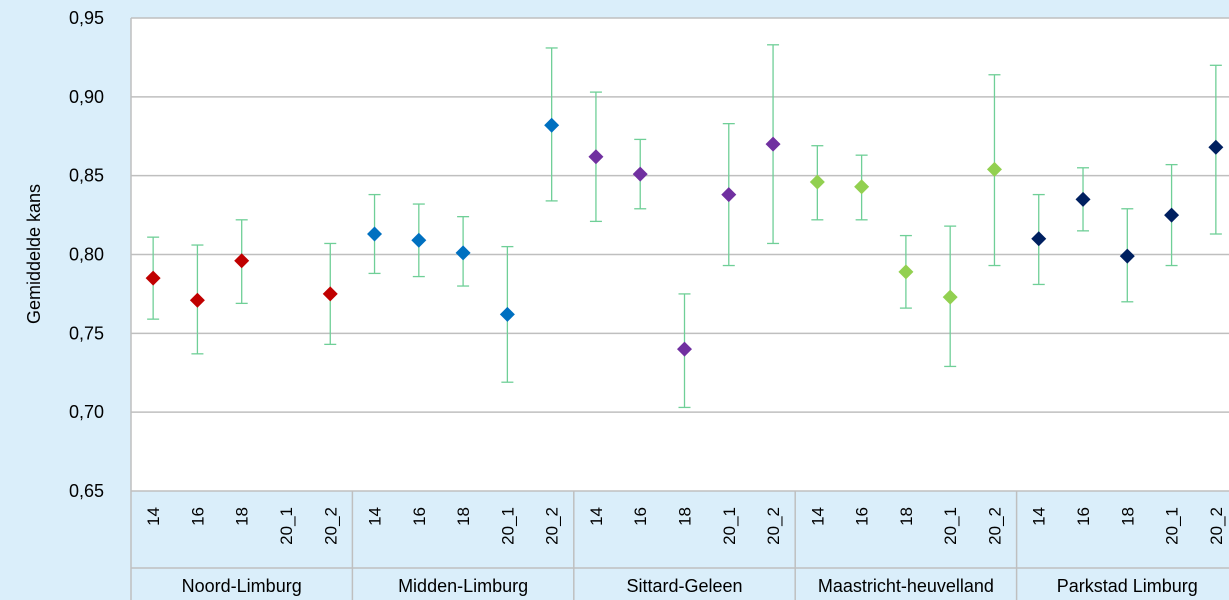  I want to click on x-group-label: Midden-Limburg, so click(463, 586).